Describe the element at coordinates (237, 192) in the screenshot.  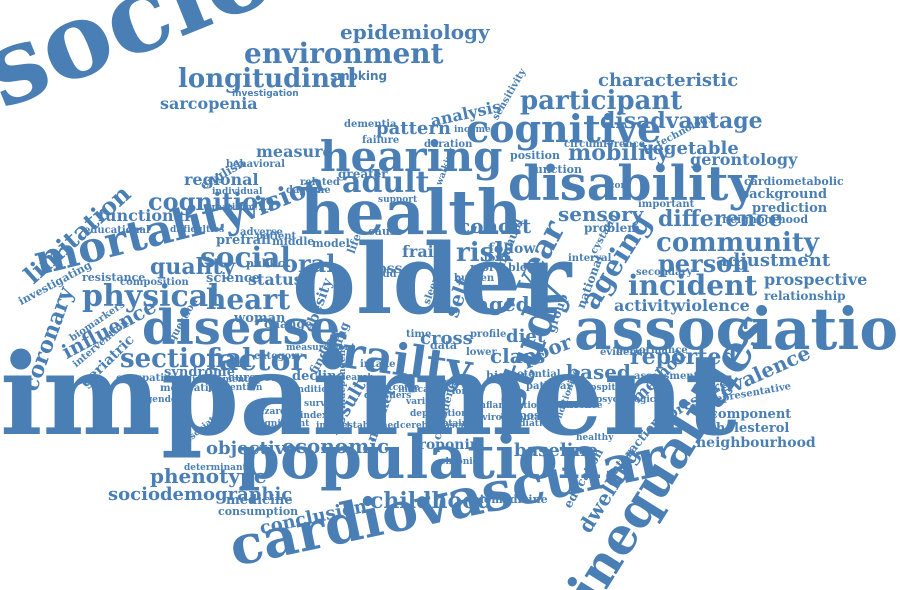
I see `word: individual` at that location.